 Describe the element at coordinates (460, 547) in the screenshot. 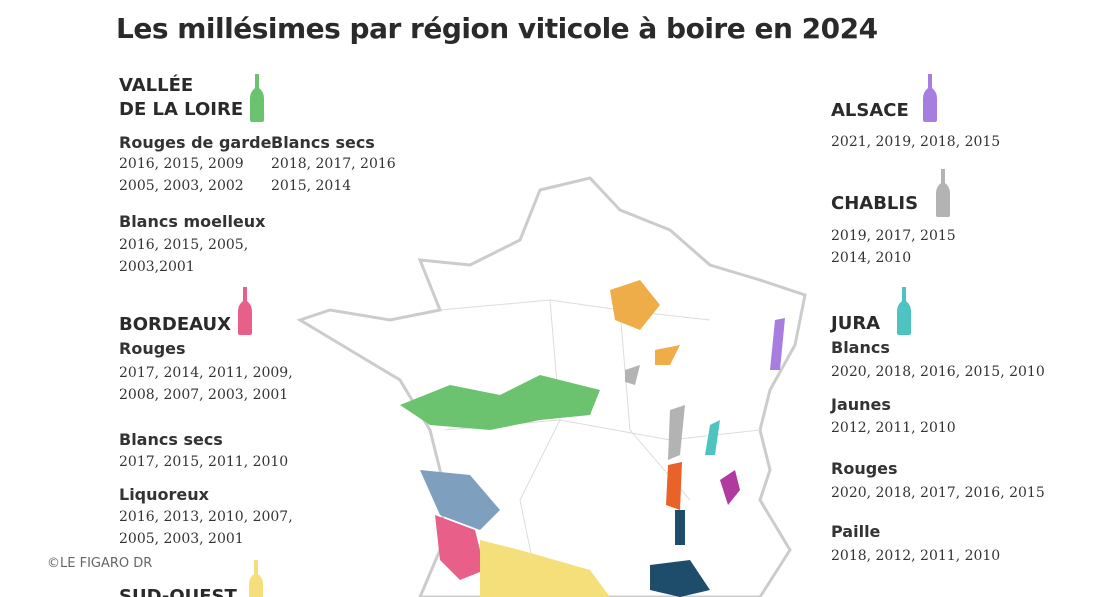

I see `bordeaux-area` at that location.